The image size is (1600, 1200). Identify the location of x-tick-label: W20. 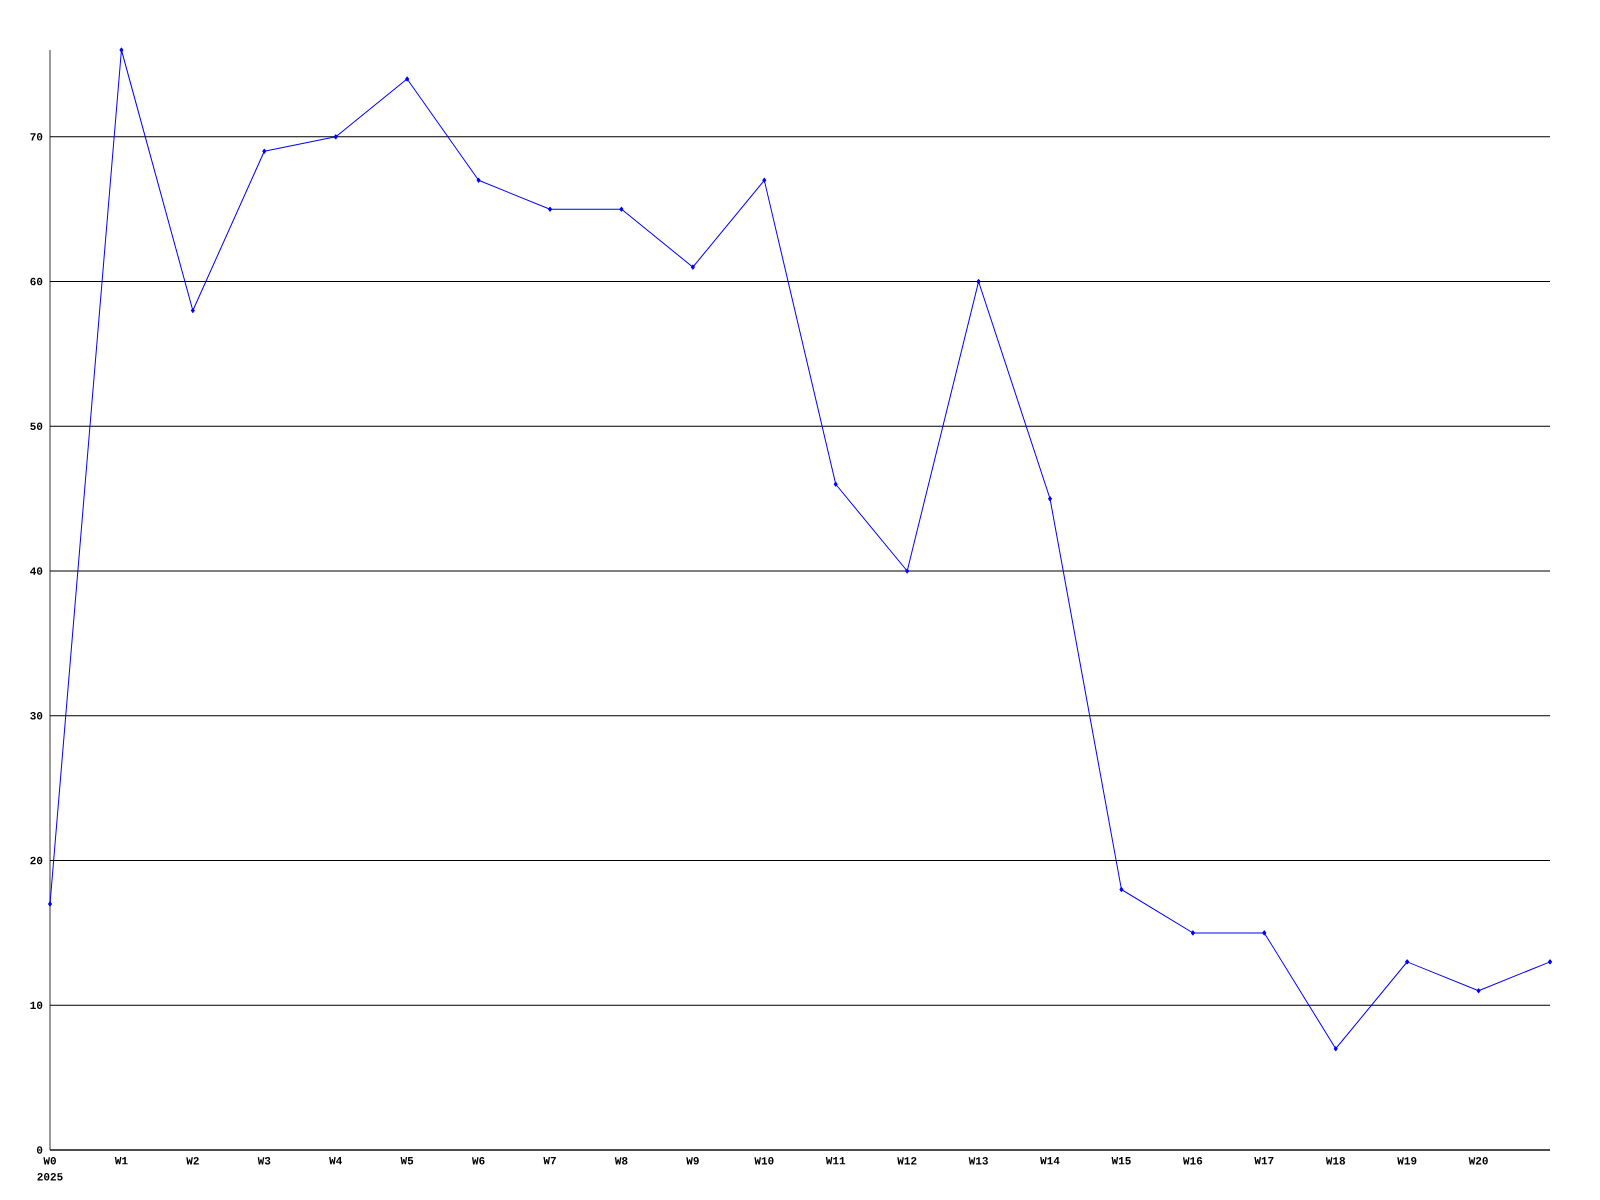
(1478, 1161).